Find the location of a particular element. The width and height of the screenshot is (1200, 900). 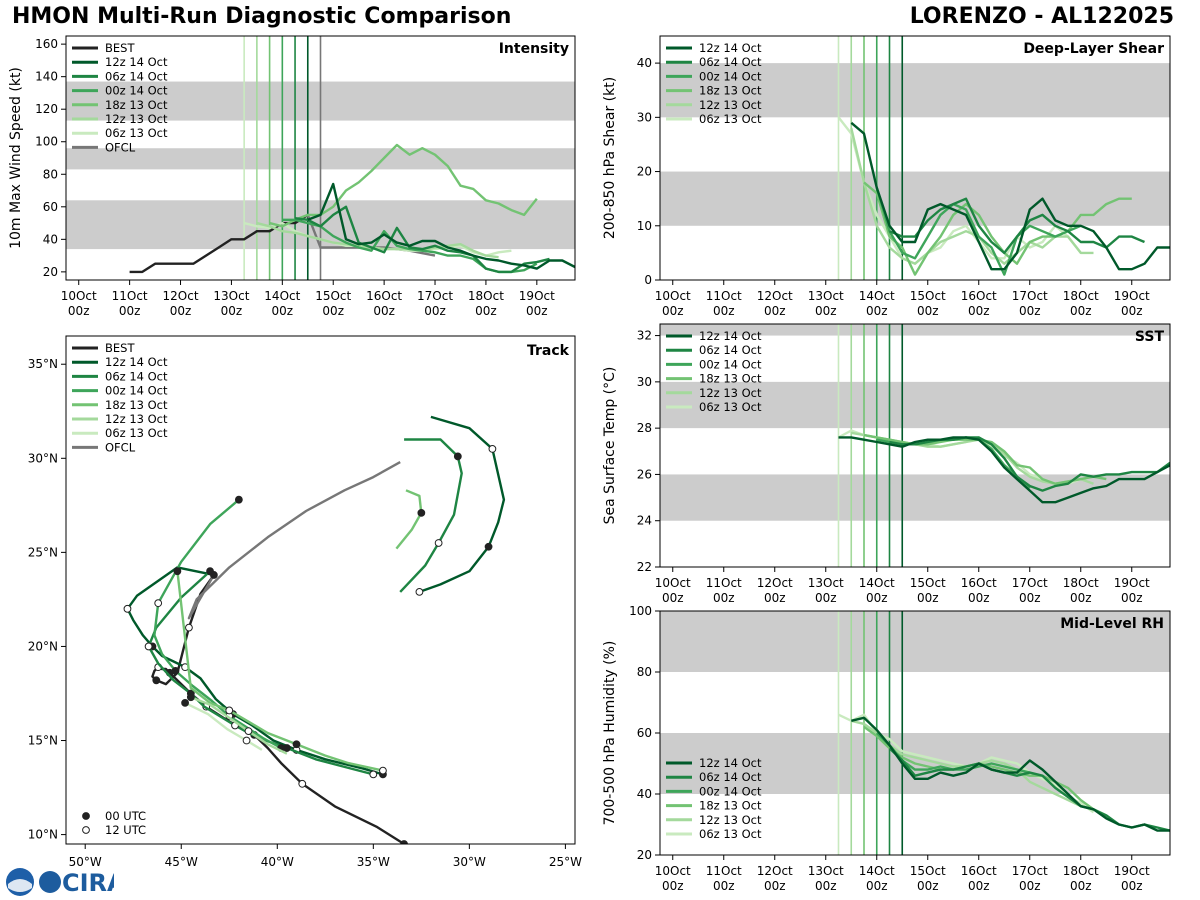

x-tick-label-day: 18Oct is located at coordinates (1081, 871).